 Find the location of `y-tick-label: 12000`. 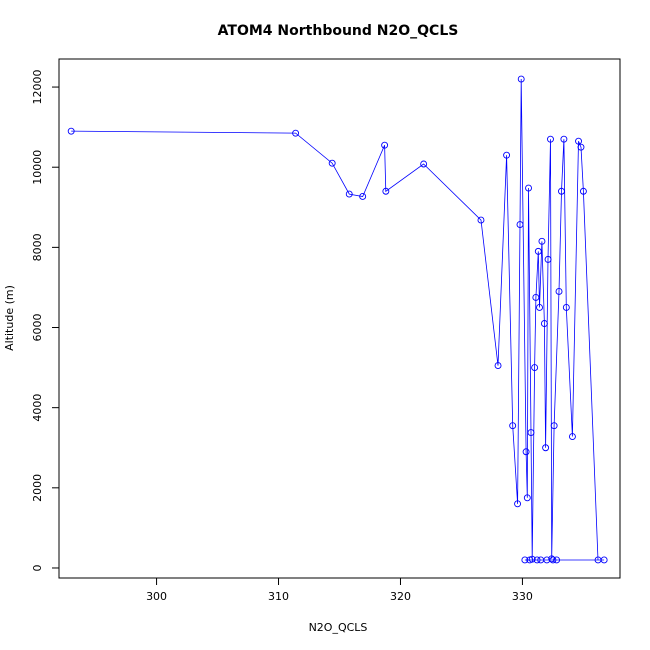

y-tick-label: 12000 is located at coordinates (37, 87).